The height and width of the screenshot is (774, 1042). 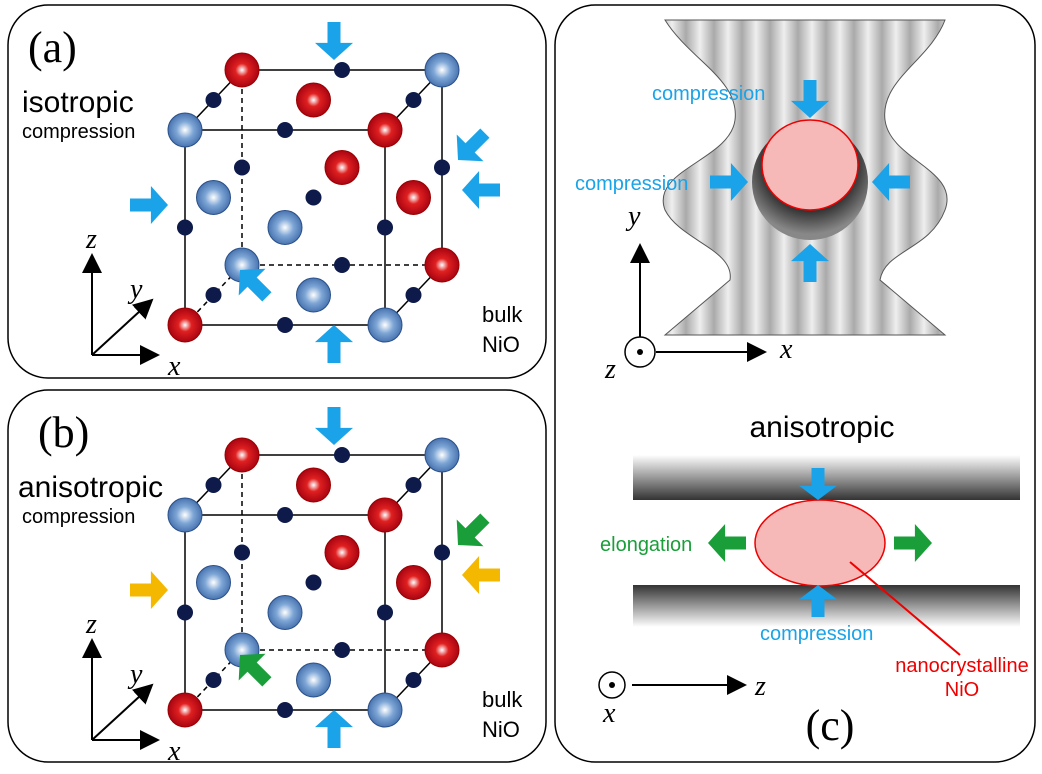 What do you see at coordinates (962, 690) in the screenshot?
I see `annotation: NiO` at bounding box center [962, 690].